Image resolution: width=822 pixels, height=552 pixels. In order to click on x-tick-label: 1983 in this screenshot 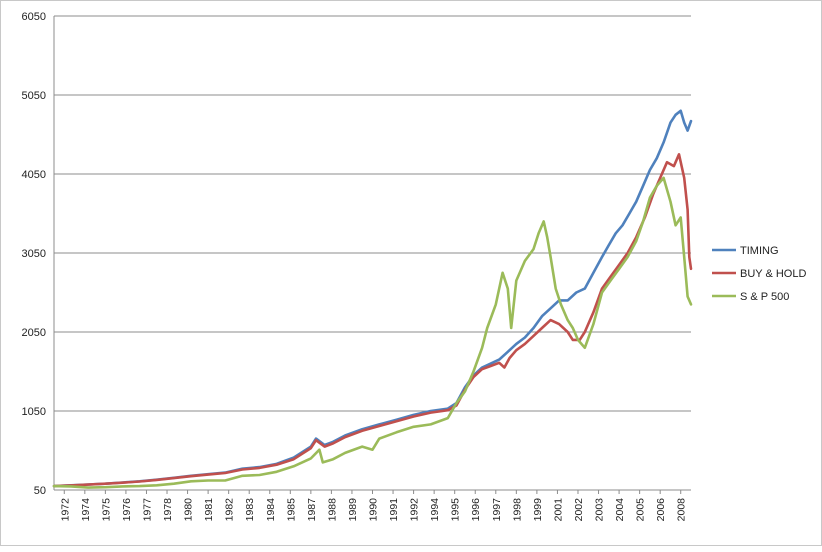, I will do `click(250, 510)`.